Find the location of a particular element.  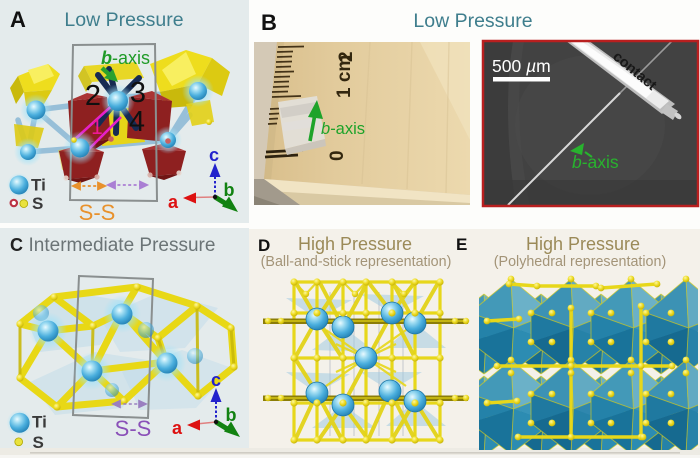

svg-text: 1 cm is located at coordinates (344, 76).